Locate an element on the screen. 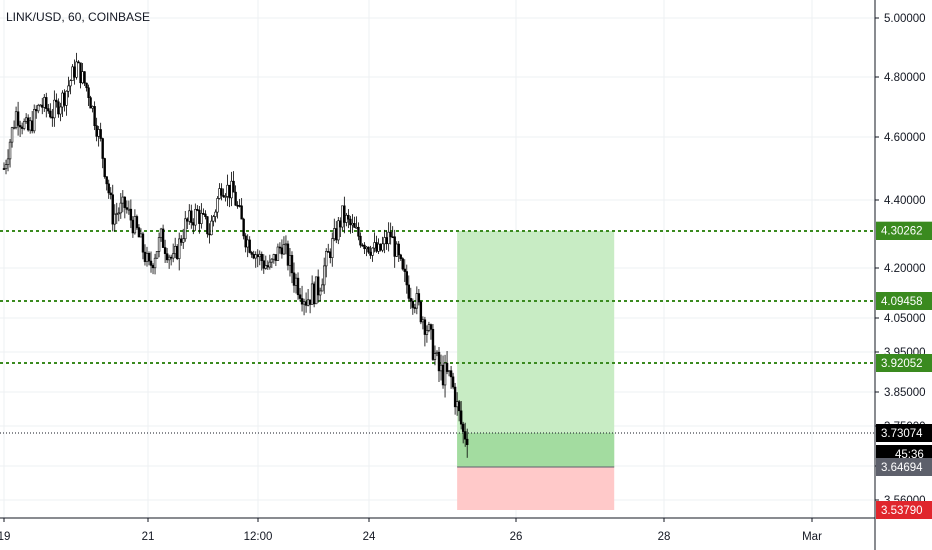 This screenshot has height=550, width=932. chart-title: LINK/USD, 60, COINBASE is located at coordinates (78, 17).